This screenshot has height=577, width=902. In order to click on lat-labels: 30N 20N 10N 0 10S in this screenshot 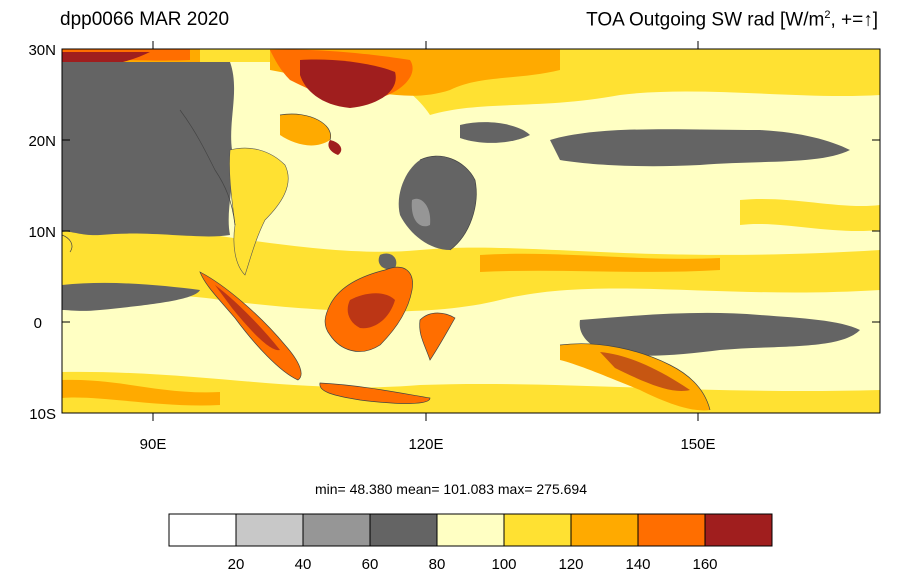, I will do `click(42, 232)`.